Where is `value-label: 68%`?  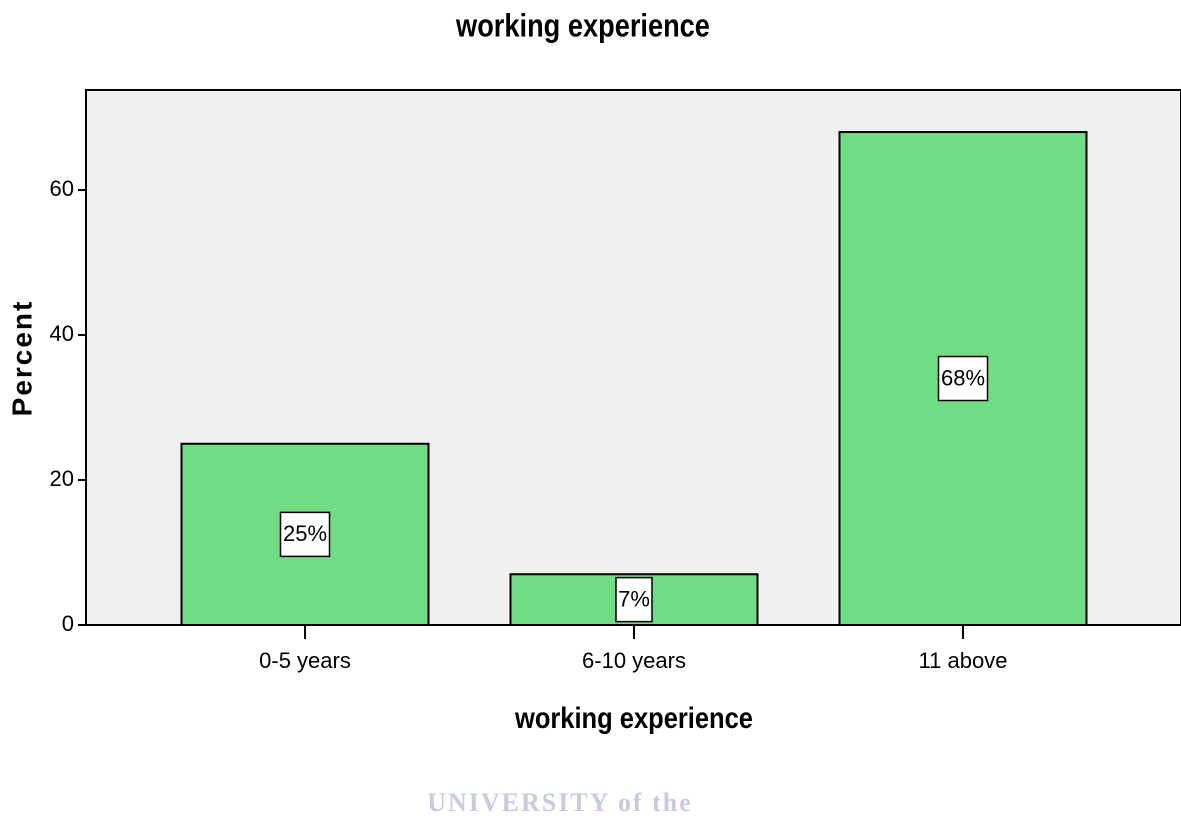 value-label: 68% is located at coordinates (963, 377).